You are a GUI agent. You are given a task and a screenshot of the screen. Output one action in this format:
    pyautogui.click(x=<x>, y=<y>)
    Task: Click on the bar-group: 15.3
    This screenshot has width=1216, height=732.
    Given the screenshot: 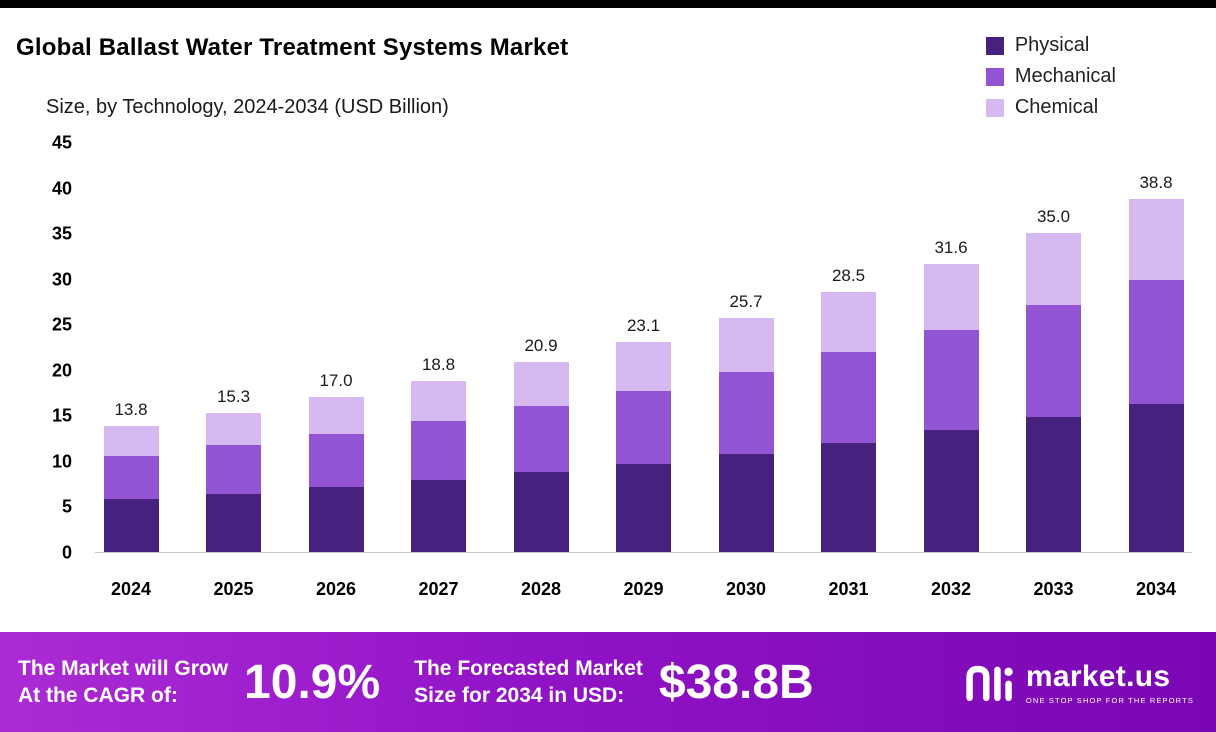 What is the action you would take?
    pyautogui.click(x=234, y=469)
    